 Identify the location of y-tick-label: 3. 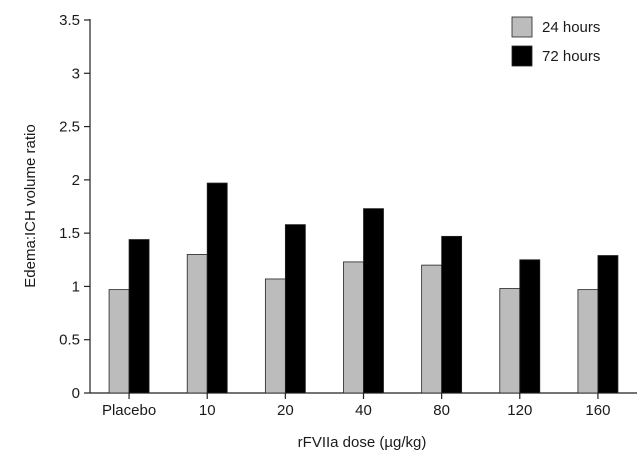
(76, 73).